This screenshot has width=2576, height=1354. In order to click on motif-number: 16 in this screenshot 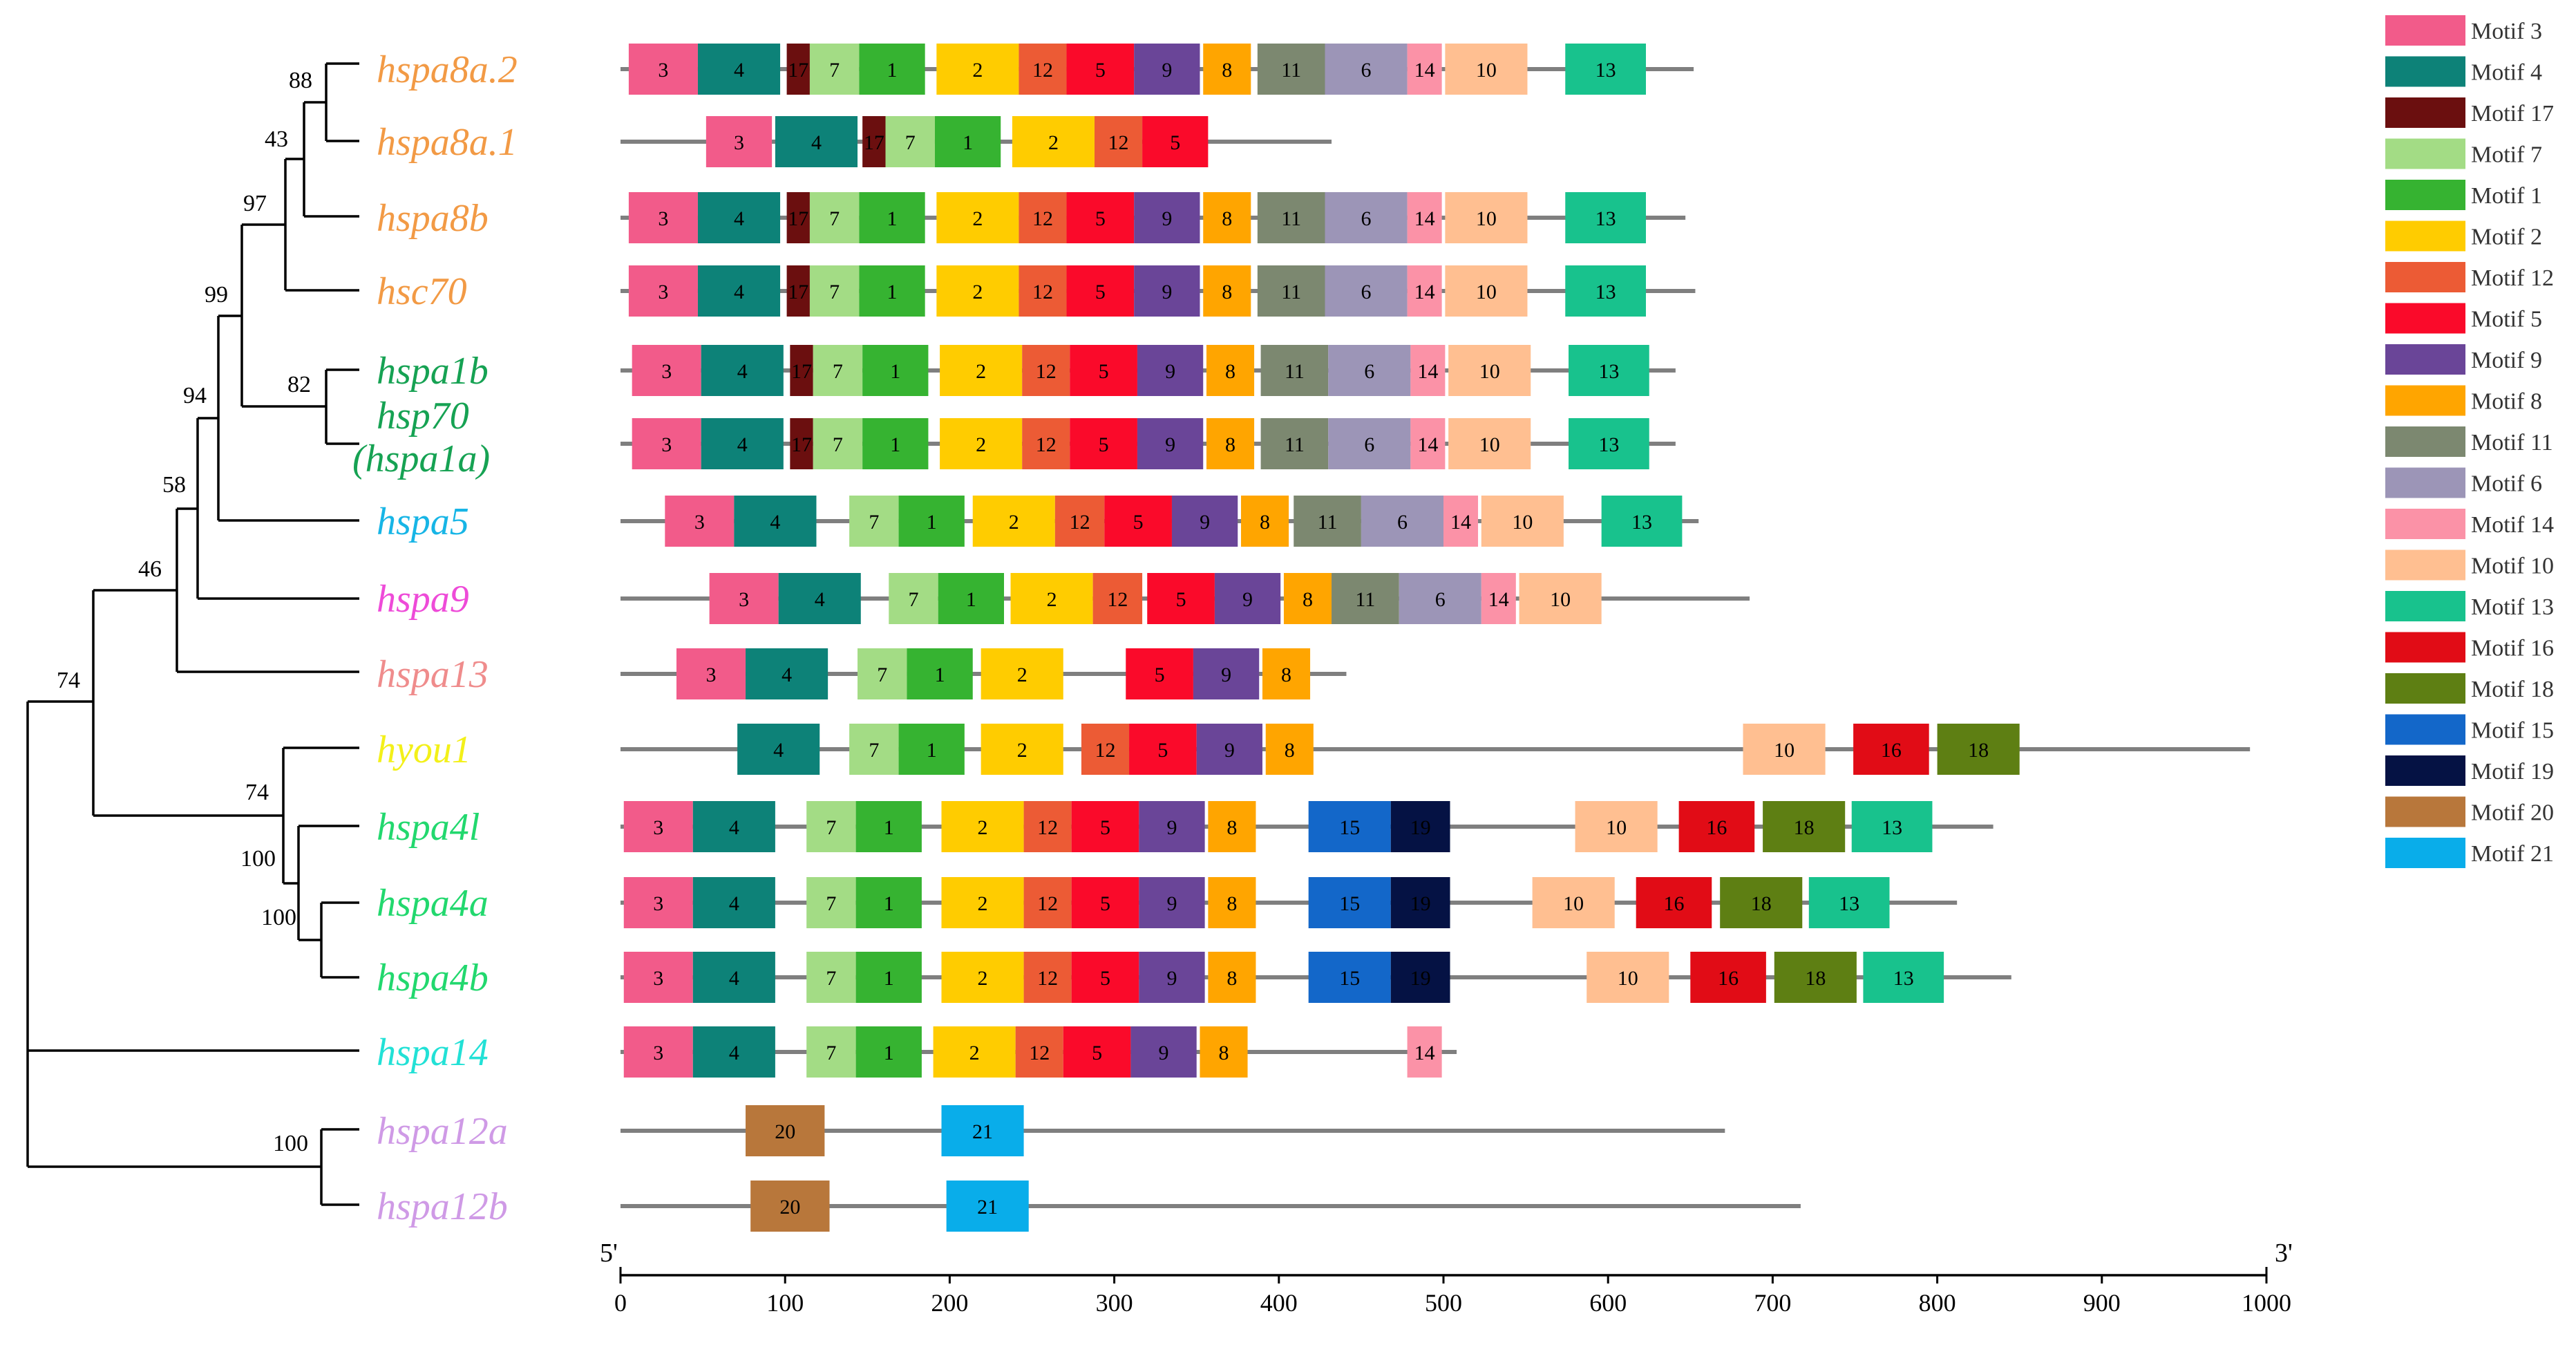, I will do `click(1891, 750)`.